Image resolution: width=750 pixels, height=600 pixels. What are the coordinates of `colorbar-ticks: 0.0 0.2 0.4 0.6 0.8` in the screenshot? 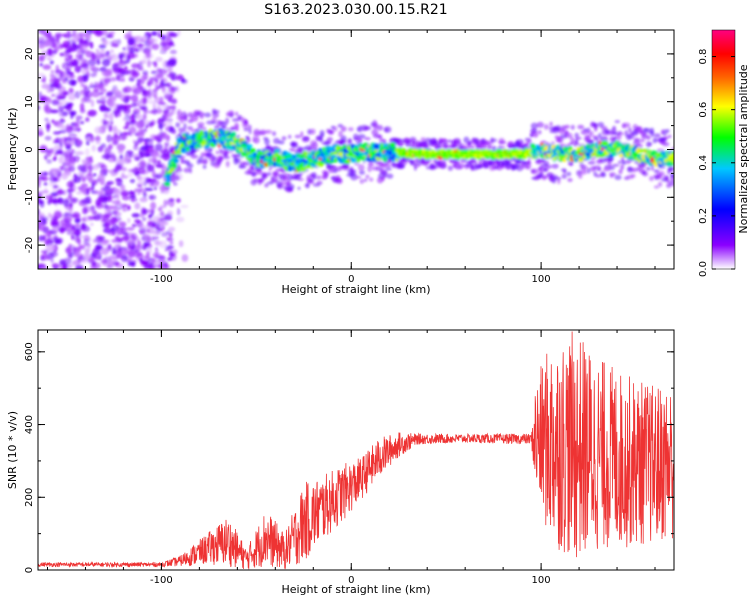 It's located at (716, 163).